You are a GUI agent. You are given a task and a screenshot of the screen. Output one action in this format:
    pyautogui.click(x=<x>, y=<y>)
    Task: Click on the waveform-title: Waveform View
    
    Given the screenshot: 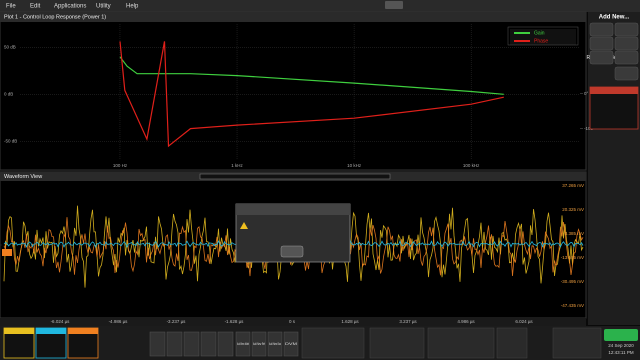 What is the action you would take?
    pyautogui.click(x=23, y=177)
    